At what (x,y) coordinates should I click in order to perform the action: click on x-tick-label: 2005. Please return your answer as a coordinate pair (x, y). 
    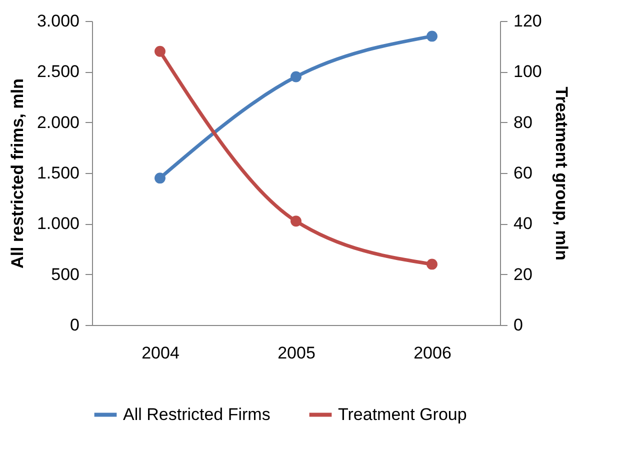
    Looking at the image, I should click on (297, 353).